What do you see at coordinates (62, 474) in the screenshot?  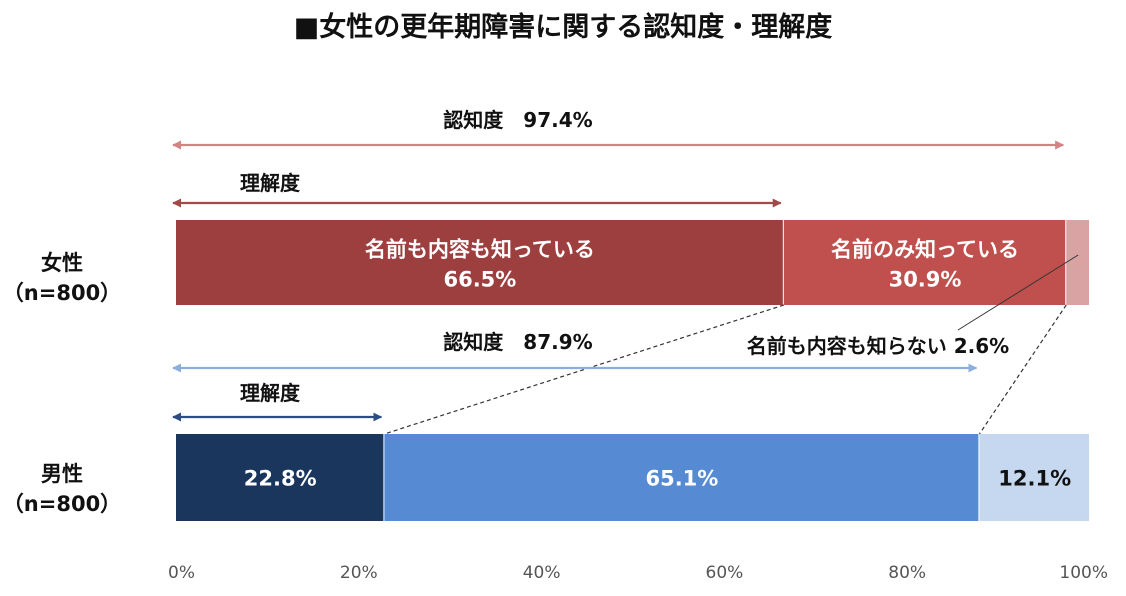 I see `category-label-male: 男性` at bounding box center [62, 474].